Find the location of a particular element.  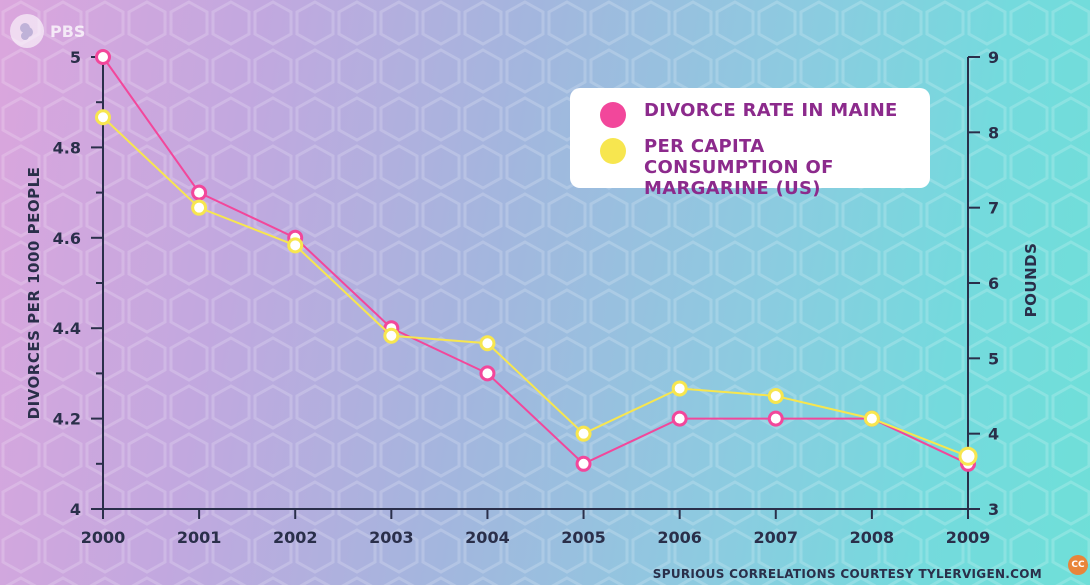

x-axis-tick-label: 2006 is located at coordinates (679, 537).